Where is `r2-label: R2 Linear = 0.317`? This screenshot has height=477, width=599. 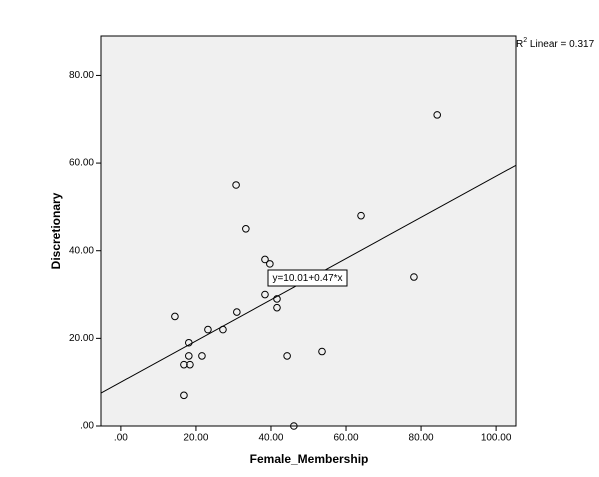
r2-label: R2 Linear = 0.317 is located at coordinates (555, 43).